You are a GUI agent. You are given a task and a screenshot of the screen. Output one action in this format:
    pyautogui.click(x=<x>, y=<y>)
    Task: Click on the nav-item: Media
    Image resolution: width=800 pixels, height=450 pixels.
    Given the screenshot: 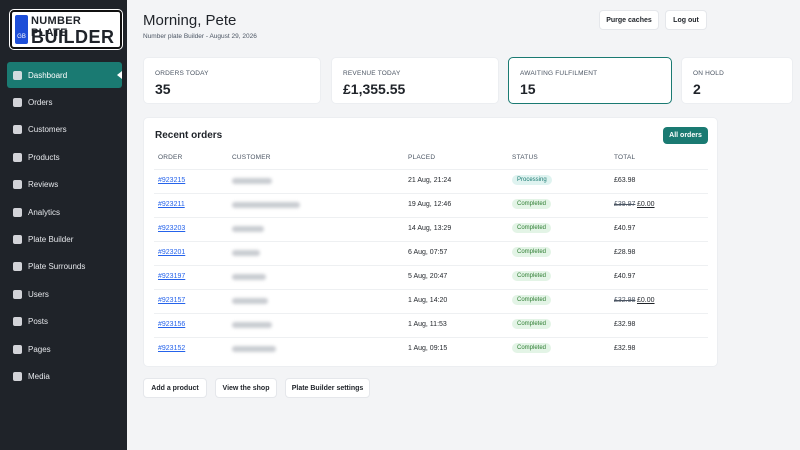 What is the action you would take?
    pyautogui.click(x=64, y=376)
    